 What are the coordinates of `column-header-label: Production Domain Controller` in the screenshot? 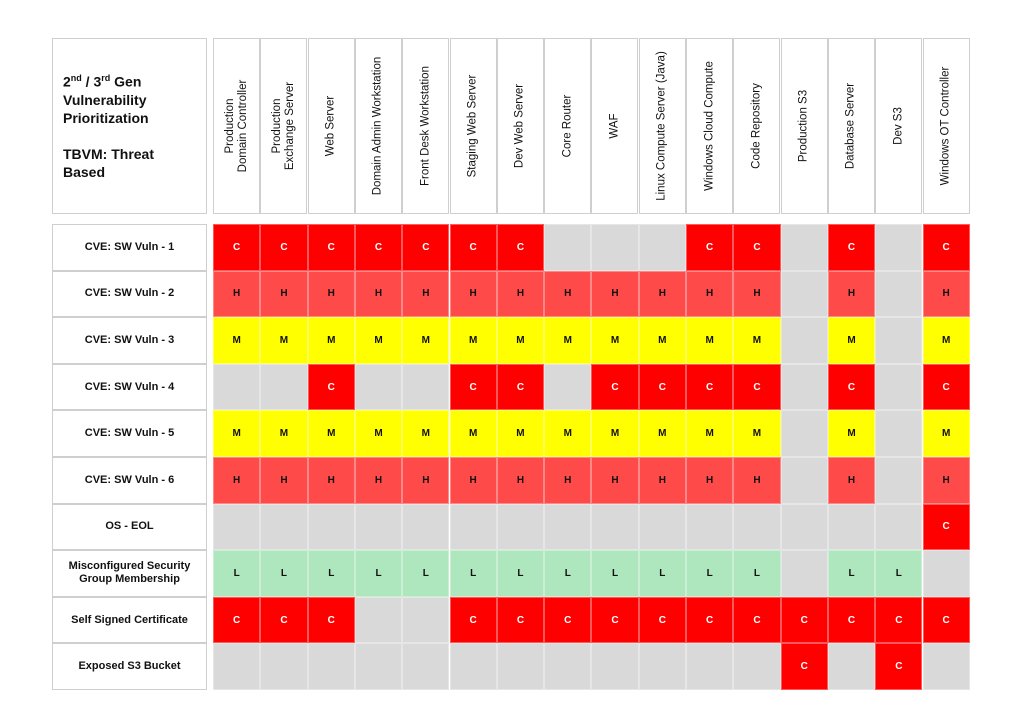 It's located at (236, 126).